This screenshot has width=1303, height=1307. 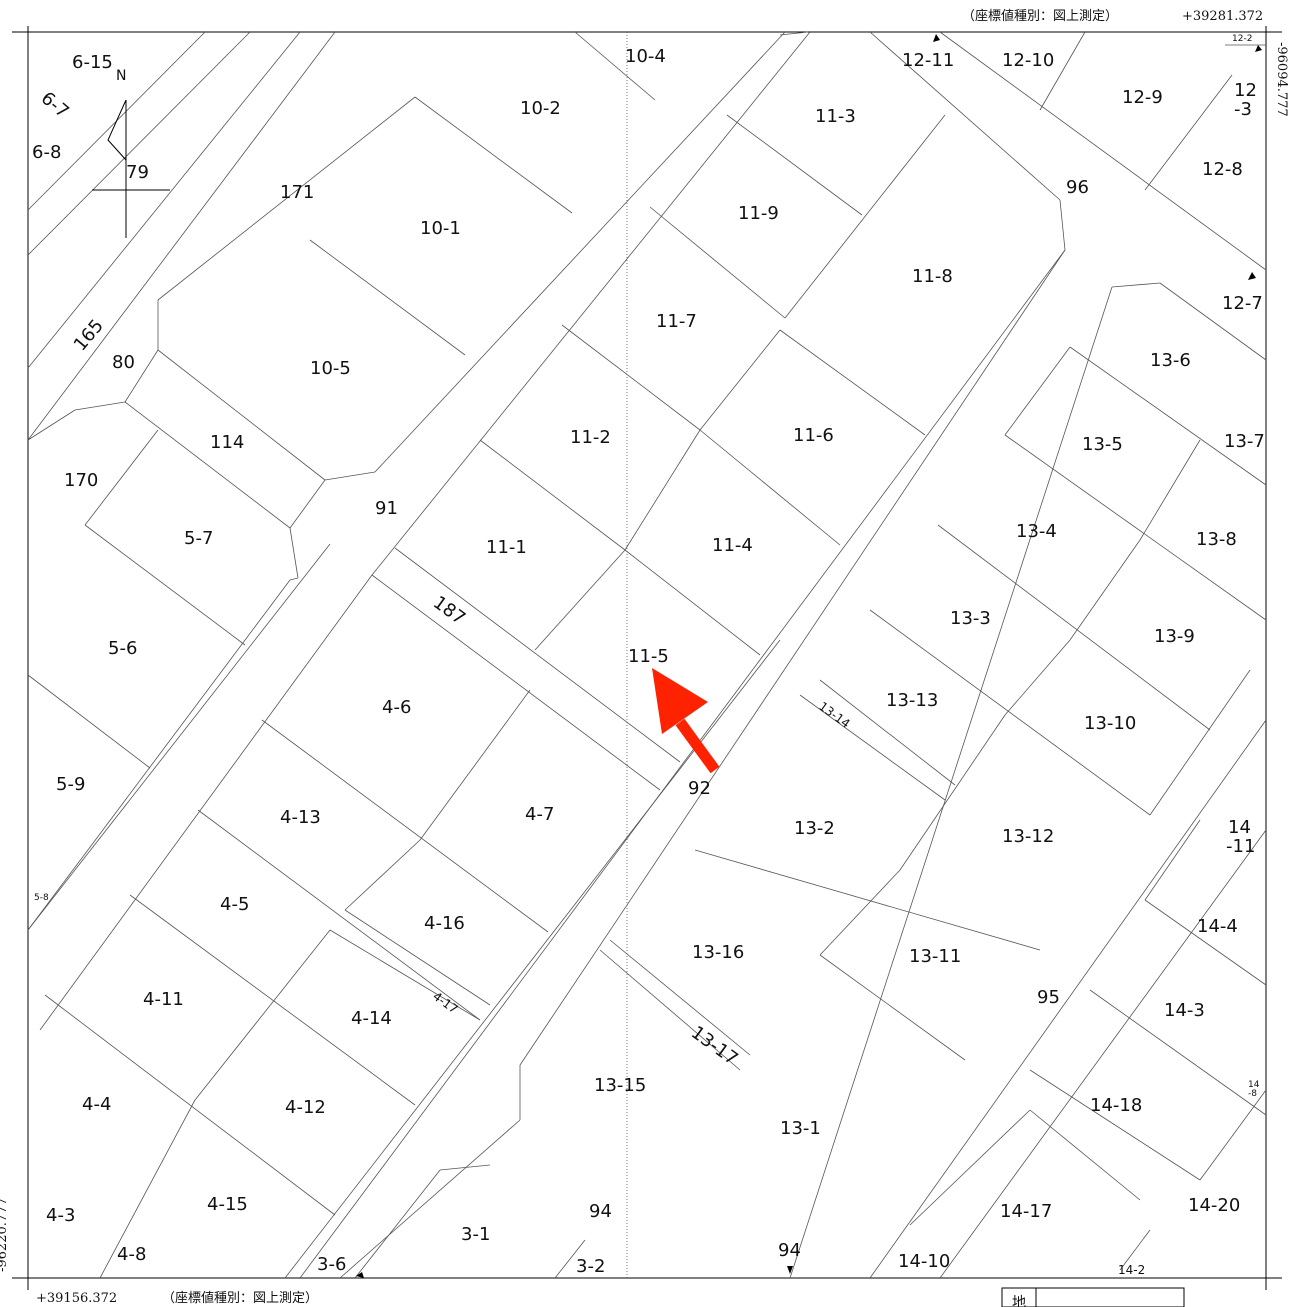 I want to click on parcel-label: 11-1, so click(x=506, y=547).